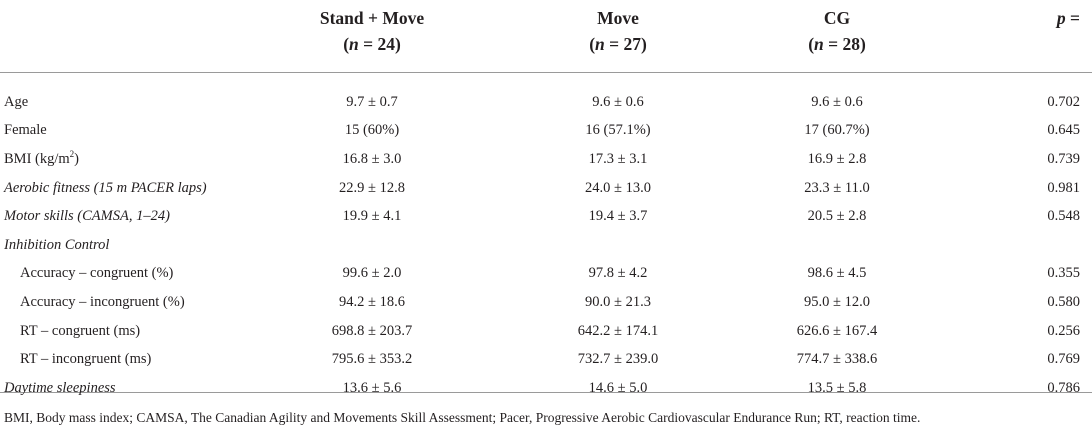  Describe the element at coordinates (837, 101) in the screenshot. I see `cell-cg: 9.6 ± 0.6` at that location.